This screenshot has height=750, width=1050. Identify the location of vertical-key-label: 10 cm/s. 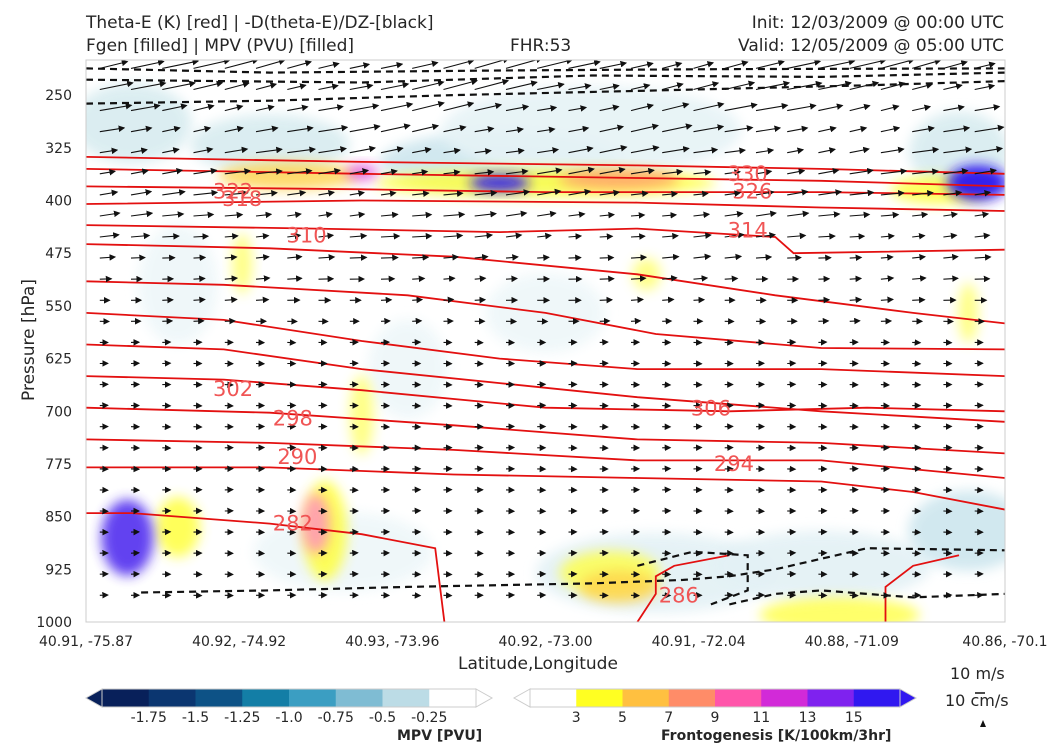
(977, 700).